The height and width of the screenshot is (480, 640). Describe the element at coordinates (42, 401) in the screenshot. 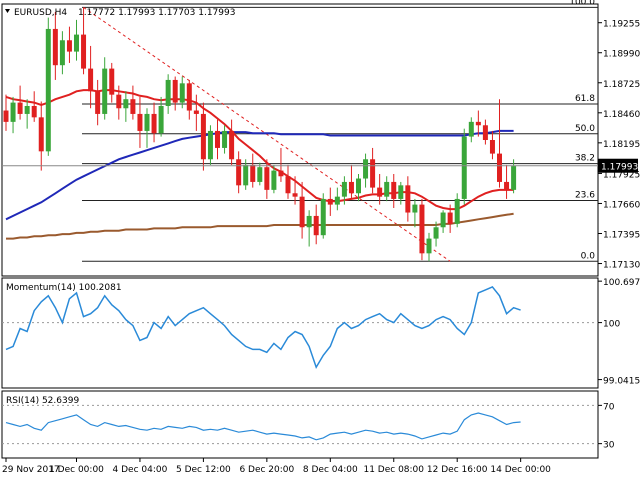

I see `rsi-label: RSI(14) 52.6399` at that location.